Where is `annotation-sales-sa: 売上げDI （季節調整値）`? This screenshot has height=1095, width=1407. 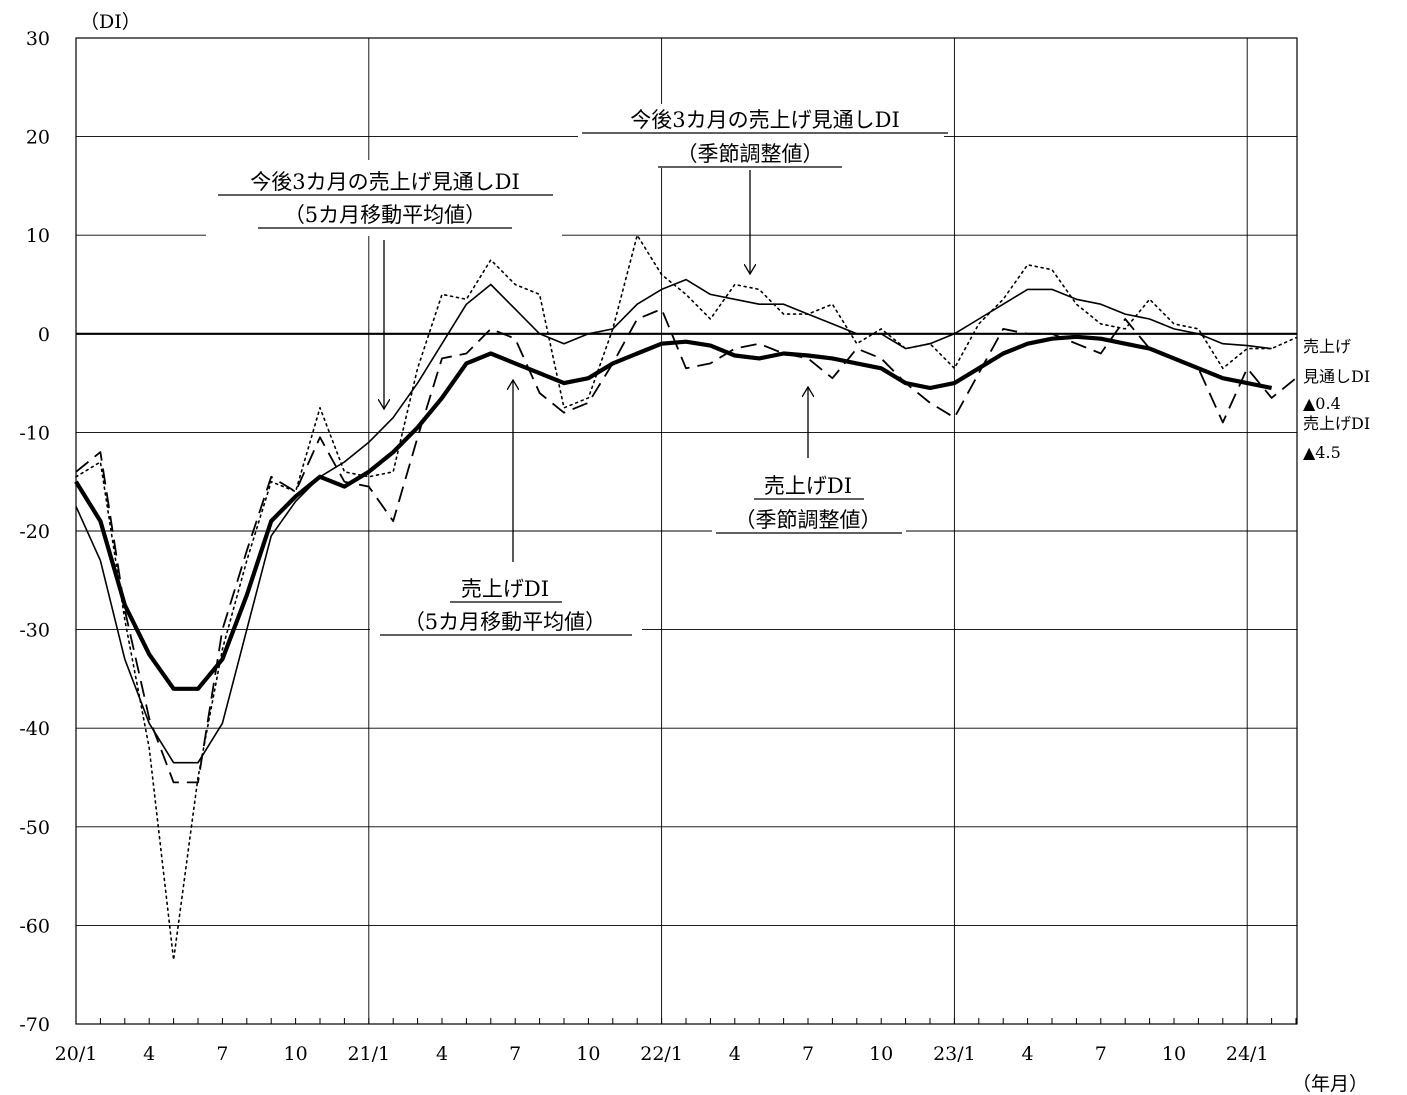 annotation-sales-sa: 売上げDI （季節調整値） is located at coordinates (809, 462).